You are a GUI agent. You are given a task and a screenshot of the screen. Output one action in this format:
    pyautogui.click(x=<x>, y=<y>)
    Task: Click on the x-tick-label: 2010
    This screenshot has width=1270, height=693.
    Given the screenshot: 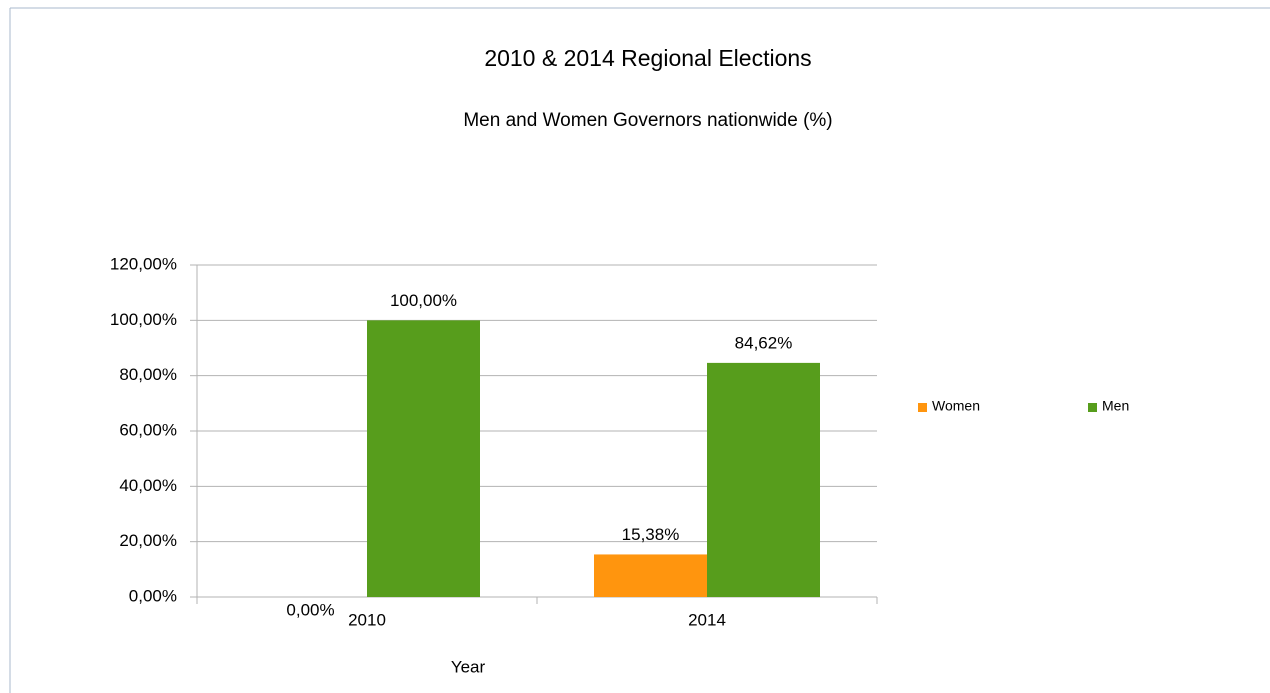 What is the action you would take?
    pyautogui.click(x=367, y=619)
    